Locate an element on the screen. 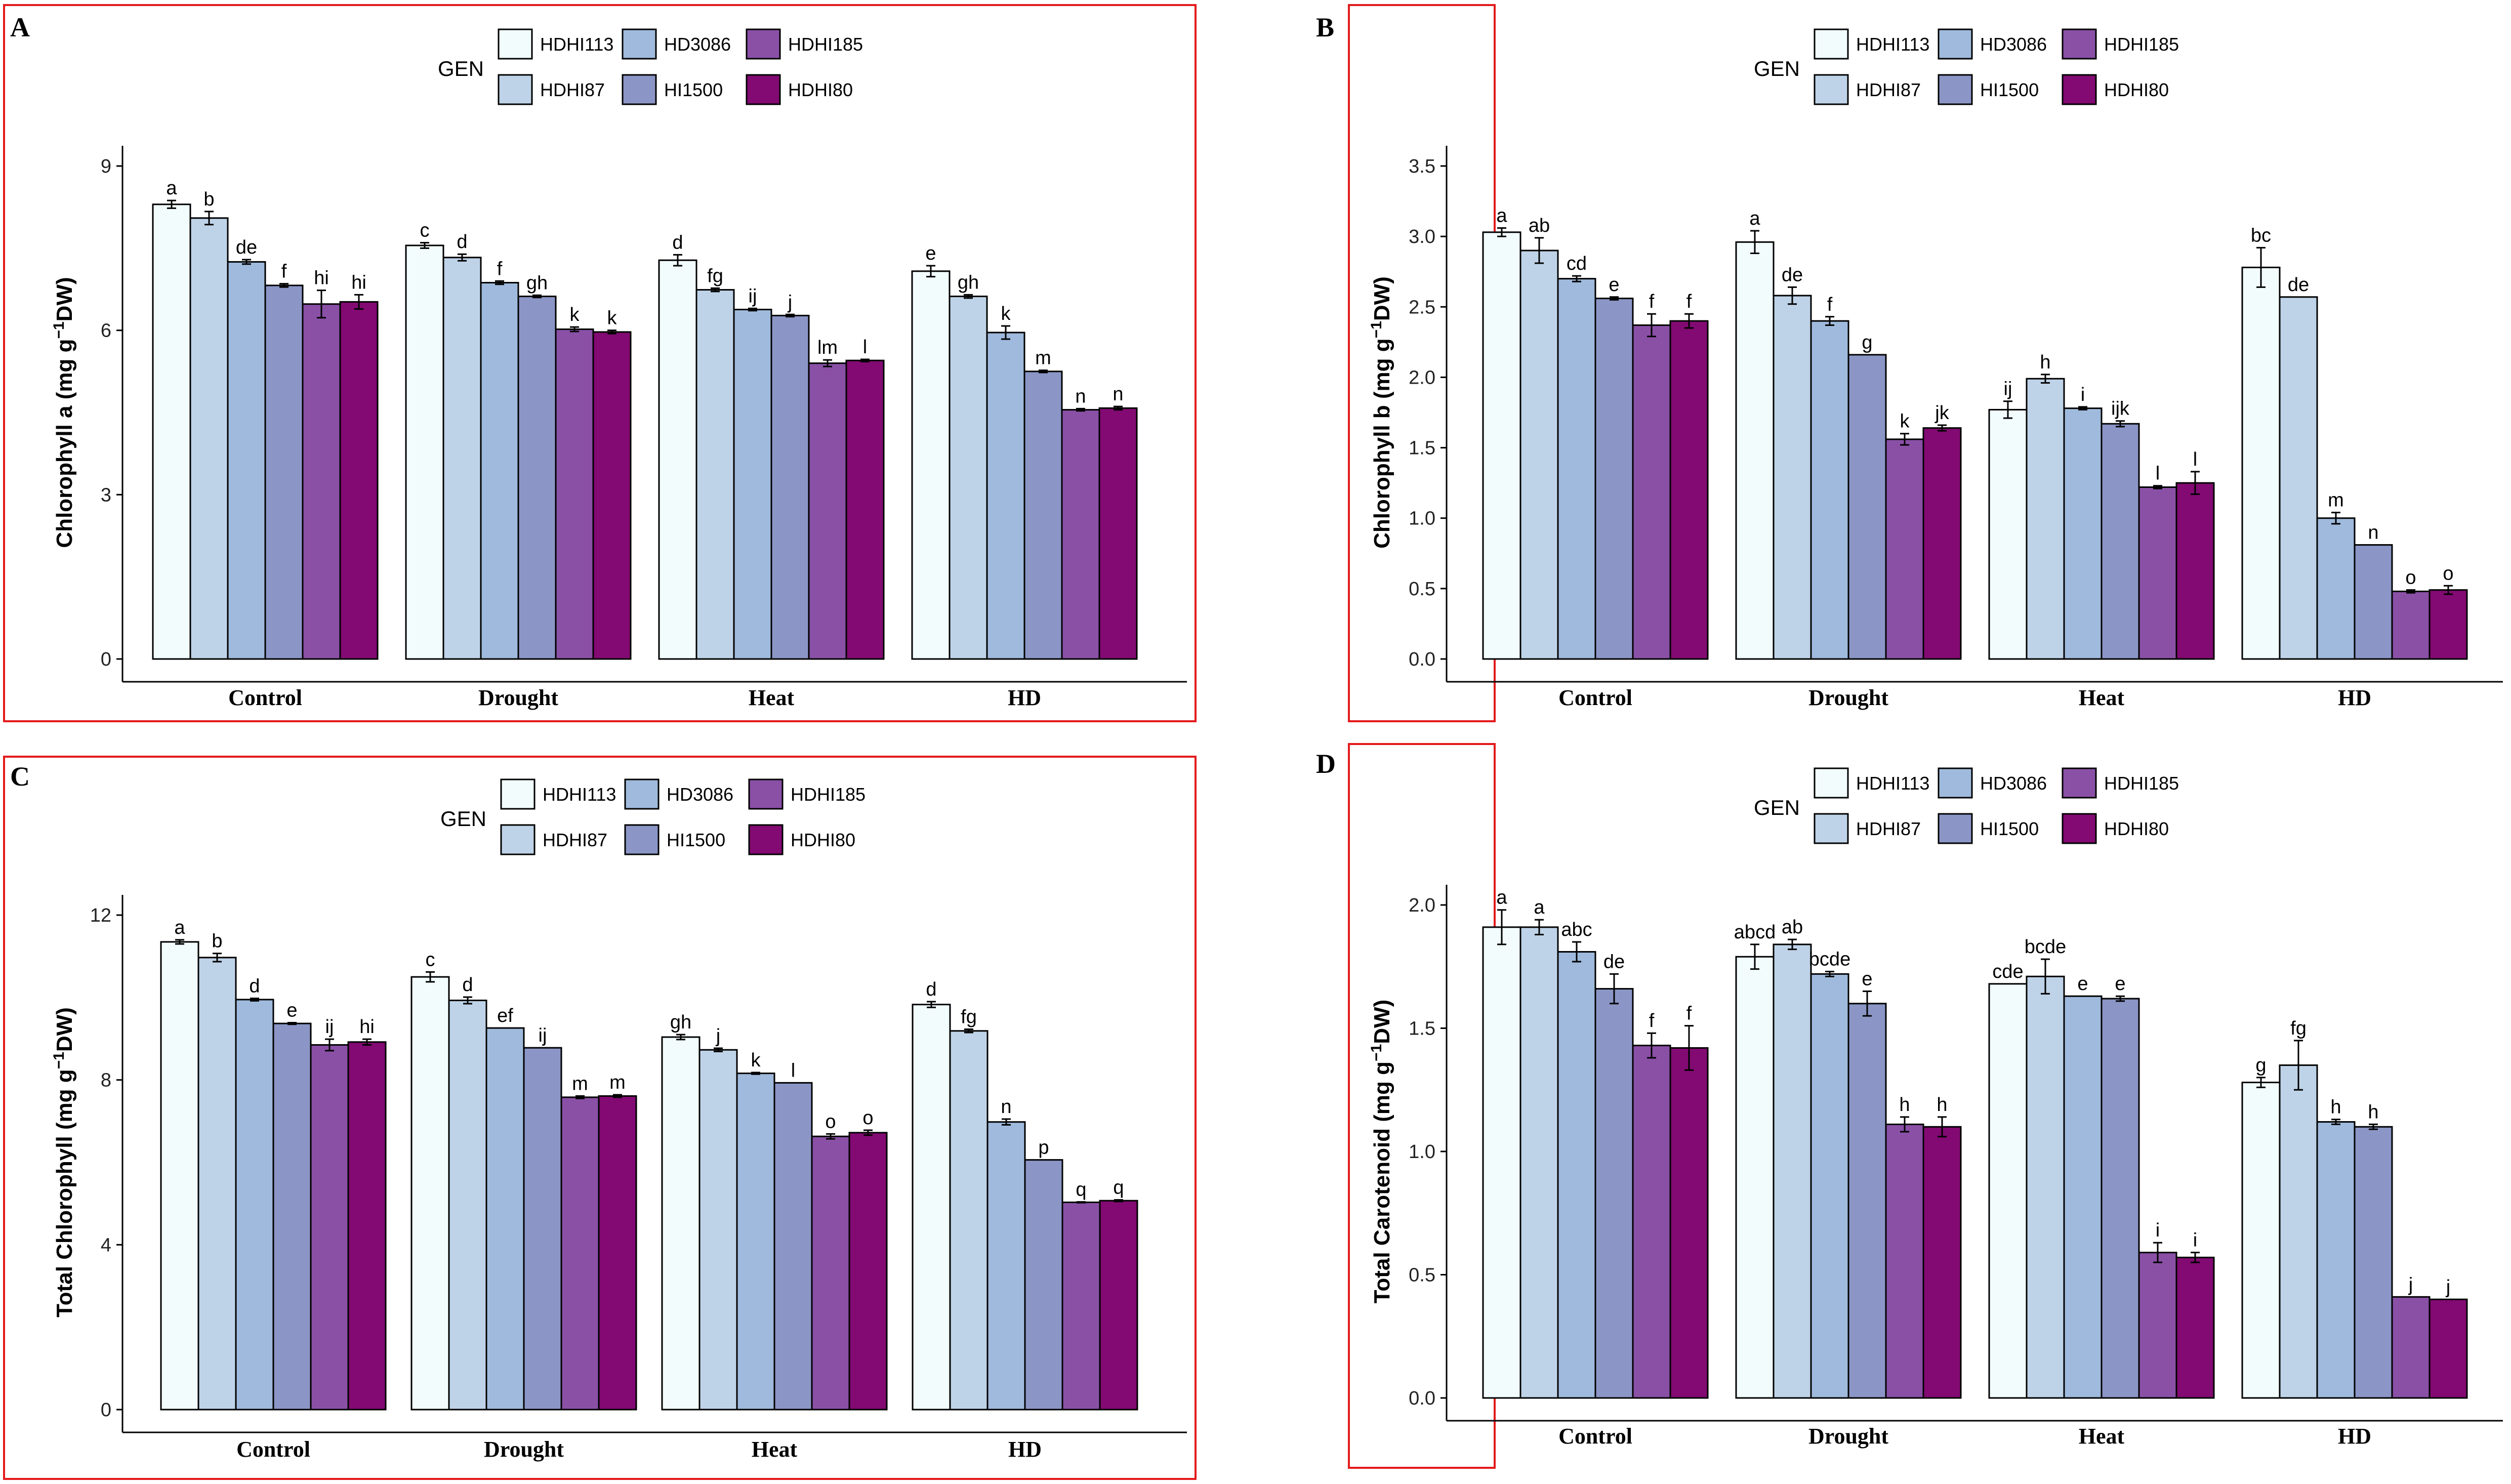 Image resolution: width=2511 pixels, height=1484 pixels. significance-letter: de is located at coordinates (2298, 285).